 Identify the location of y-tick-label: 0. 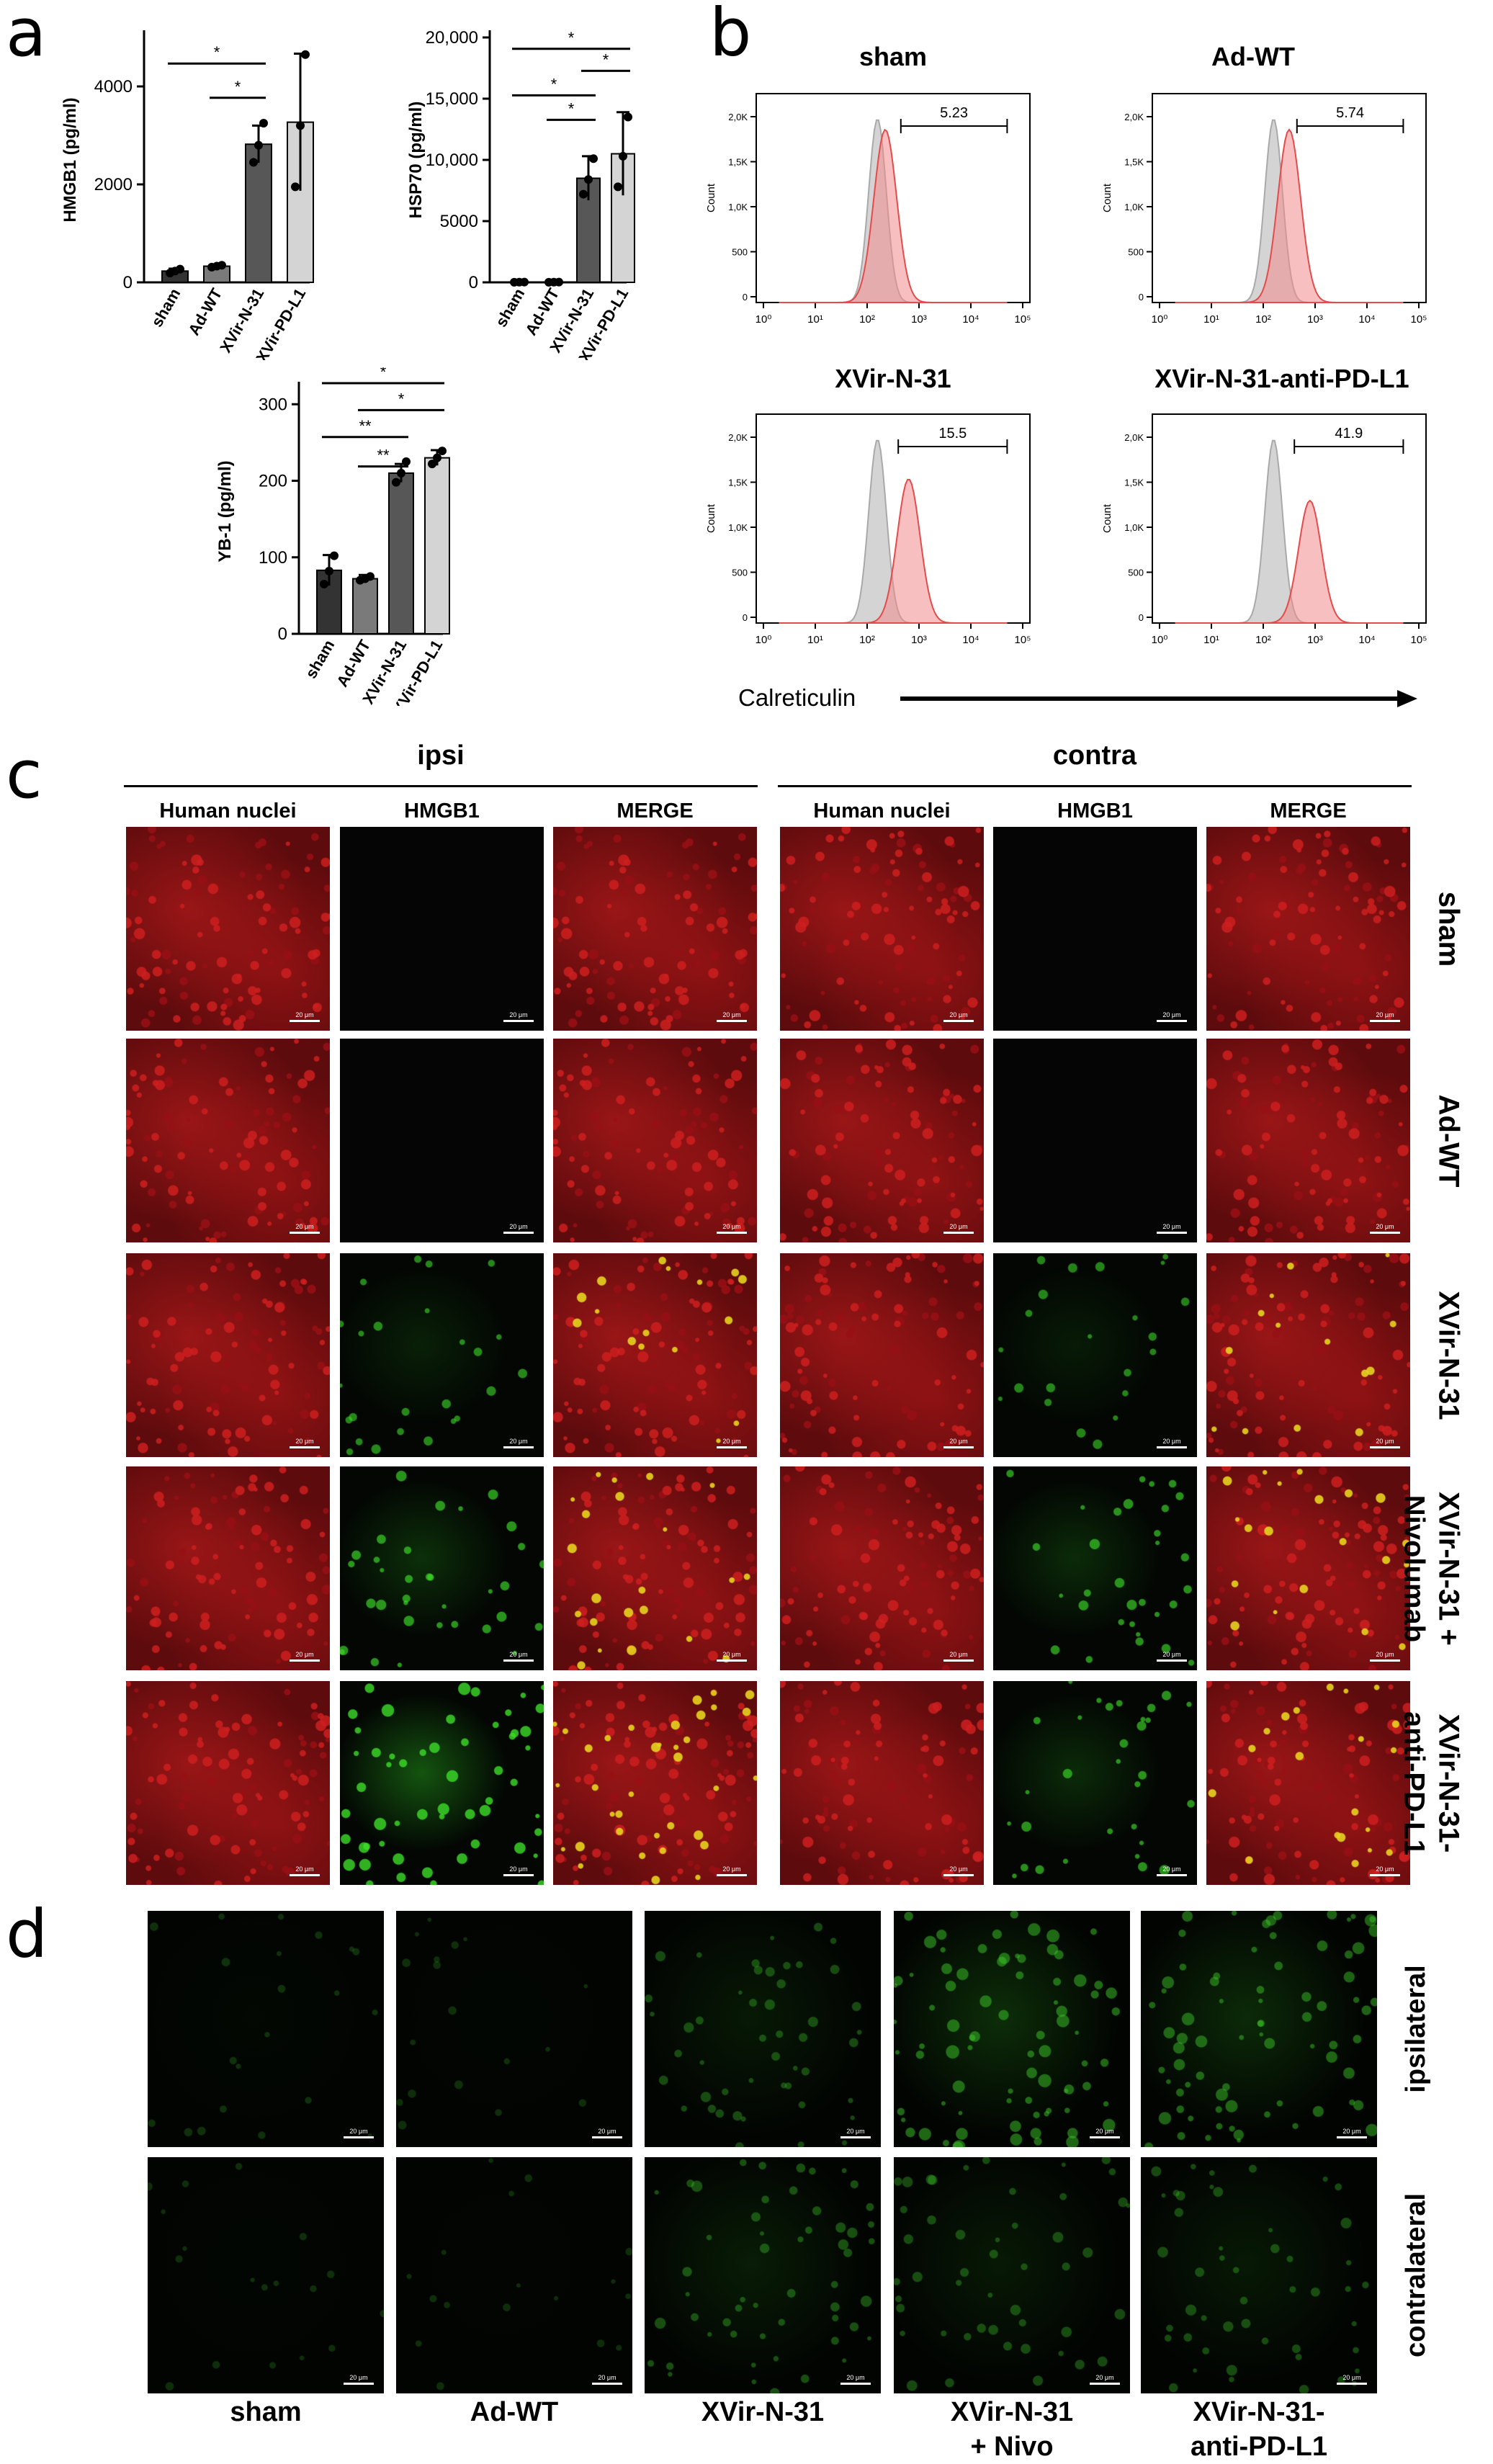
(474, 282).